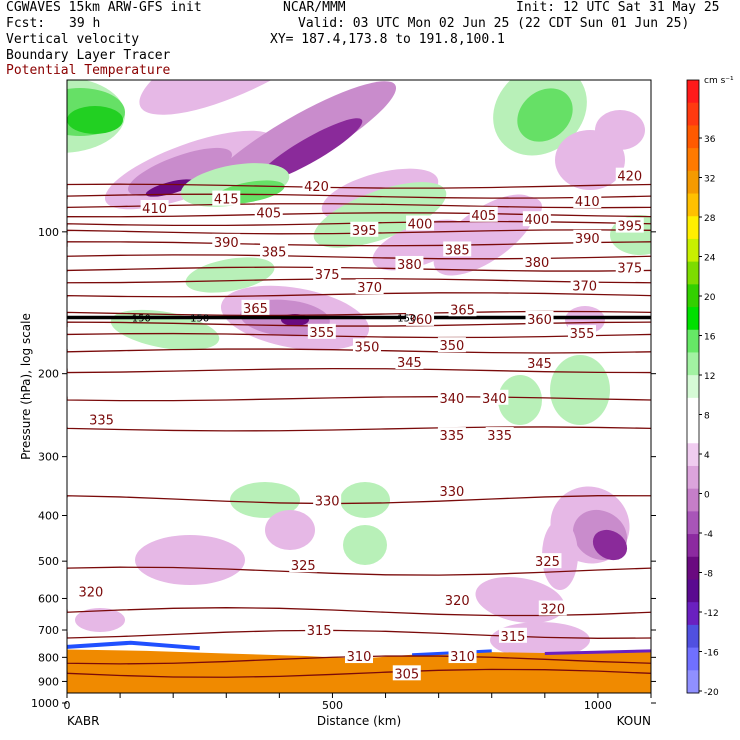 This screenshot has height=740, width=740. What do you see at coordinates (67, 705) in the screenshot?
I see `x-tick-label: 0` at bounding box center [67, 705].